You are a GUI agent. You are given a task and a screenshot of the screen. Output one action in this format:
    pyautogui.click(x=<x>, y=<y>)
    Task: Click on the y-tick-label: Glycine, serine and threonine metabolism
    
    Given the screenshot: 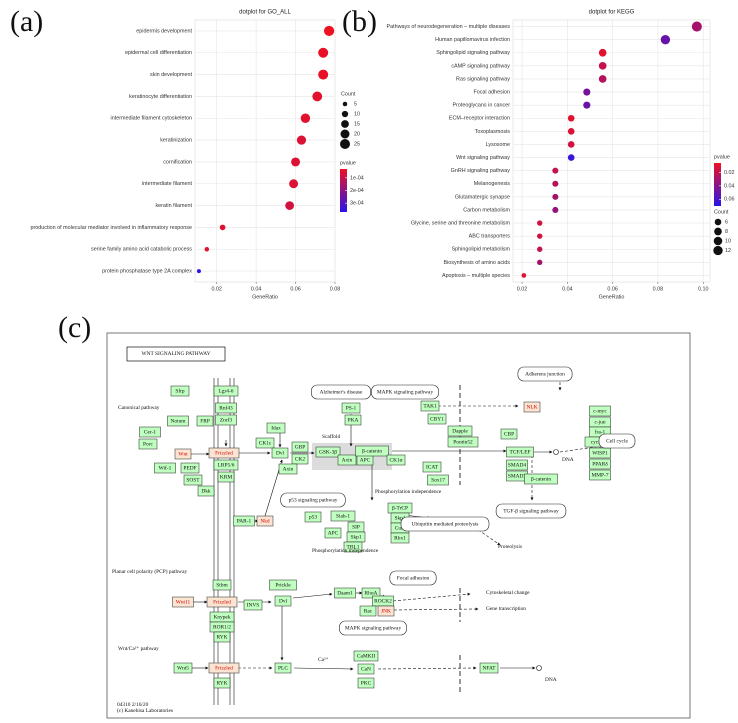 What is the action you would take?
    pyautogui.click(x=461, y=223)
    